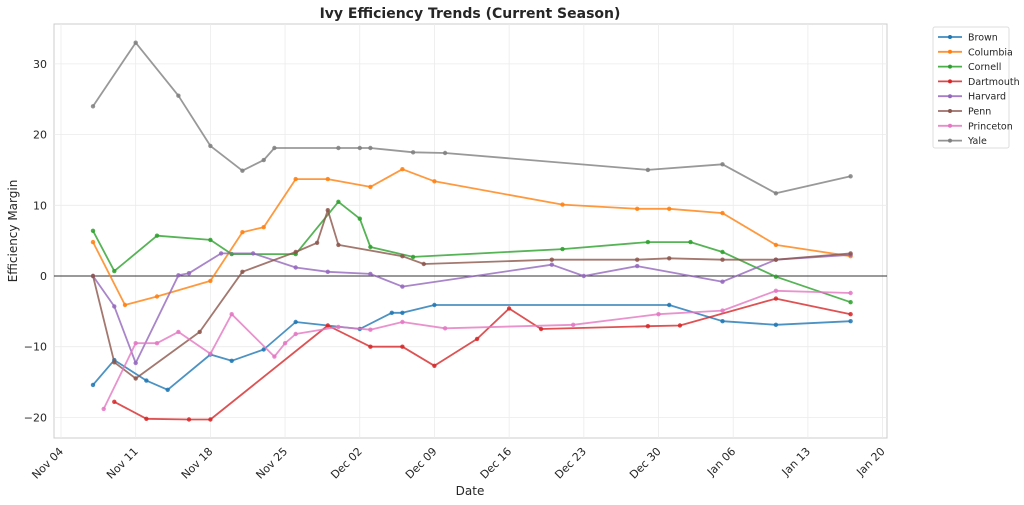  I want to click on y-tick-label: 10, so click(40, 205).